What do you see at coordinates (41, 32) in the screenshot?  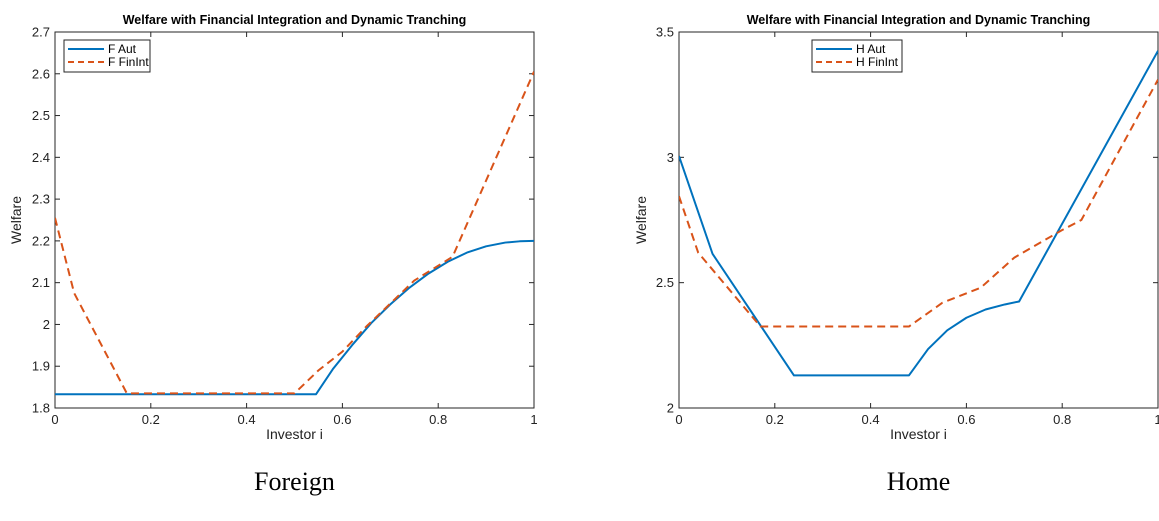 I see `y-tick-label: 2.7` at bounding box center [41, 32].